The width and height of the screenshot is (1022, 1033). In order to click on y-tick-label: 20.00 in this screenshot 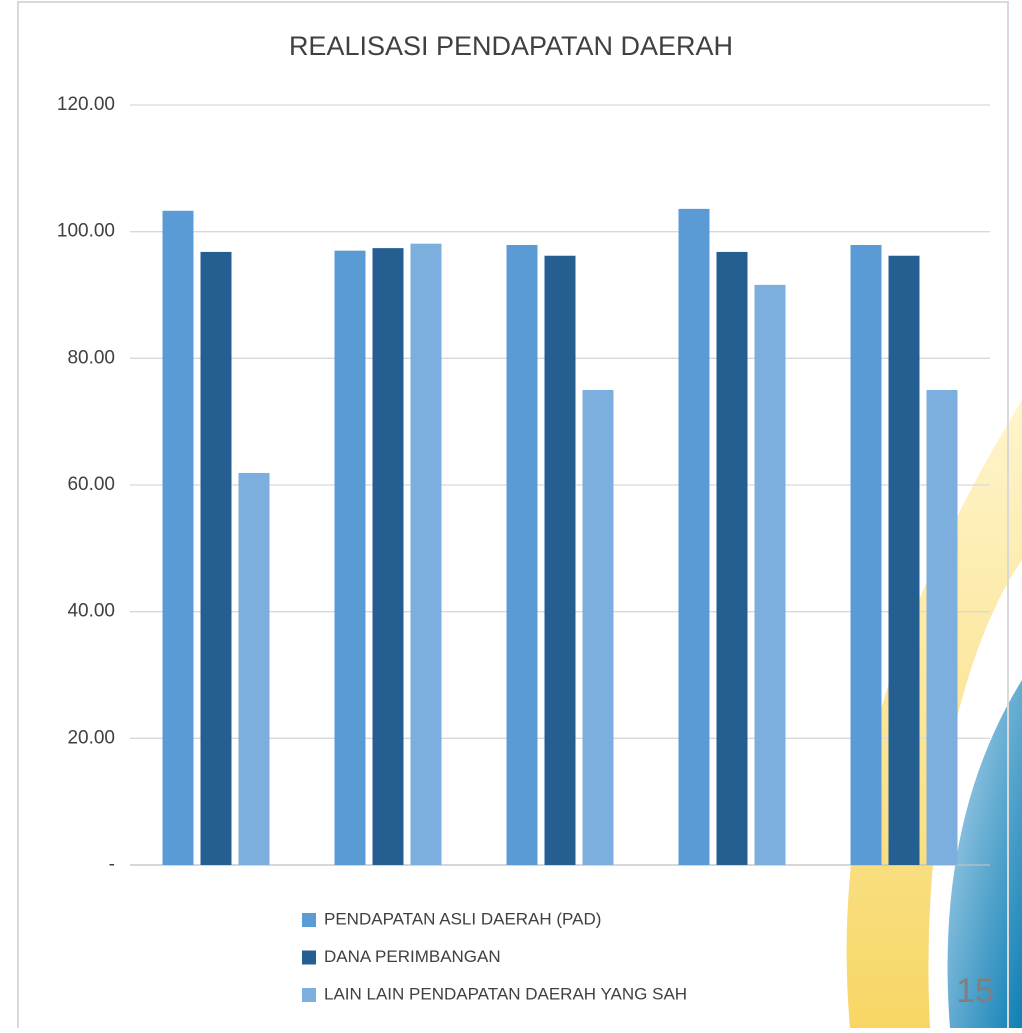, I will do `click(91, 737)`.